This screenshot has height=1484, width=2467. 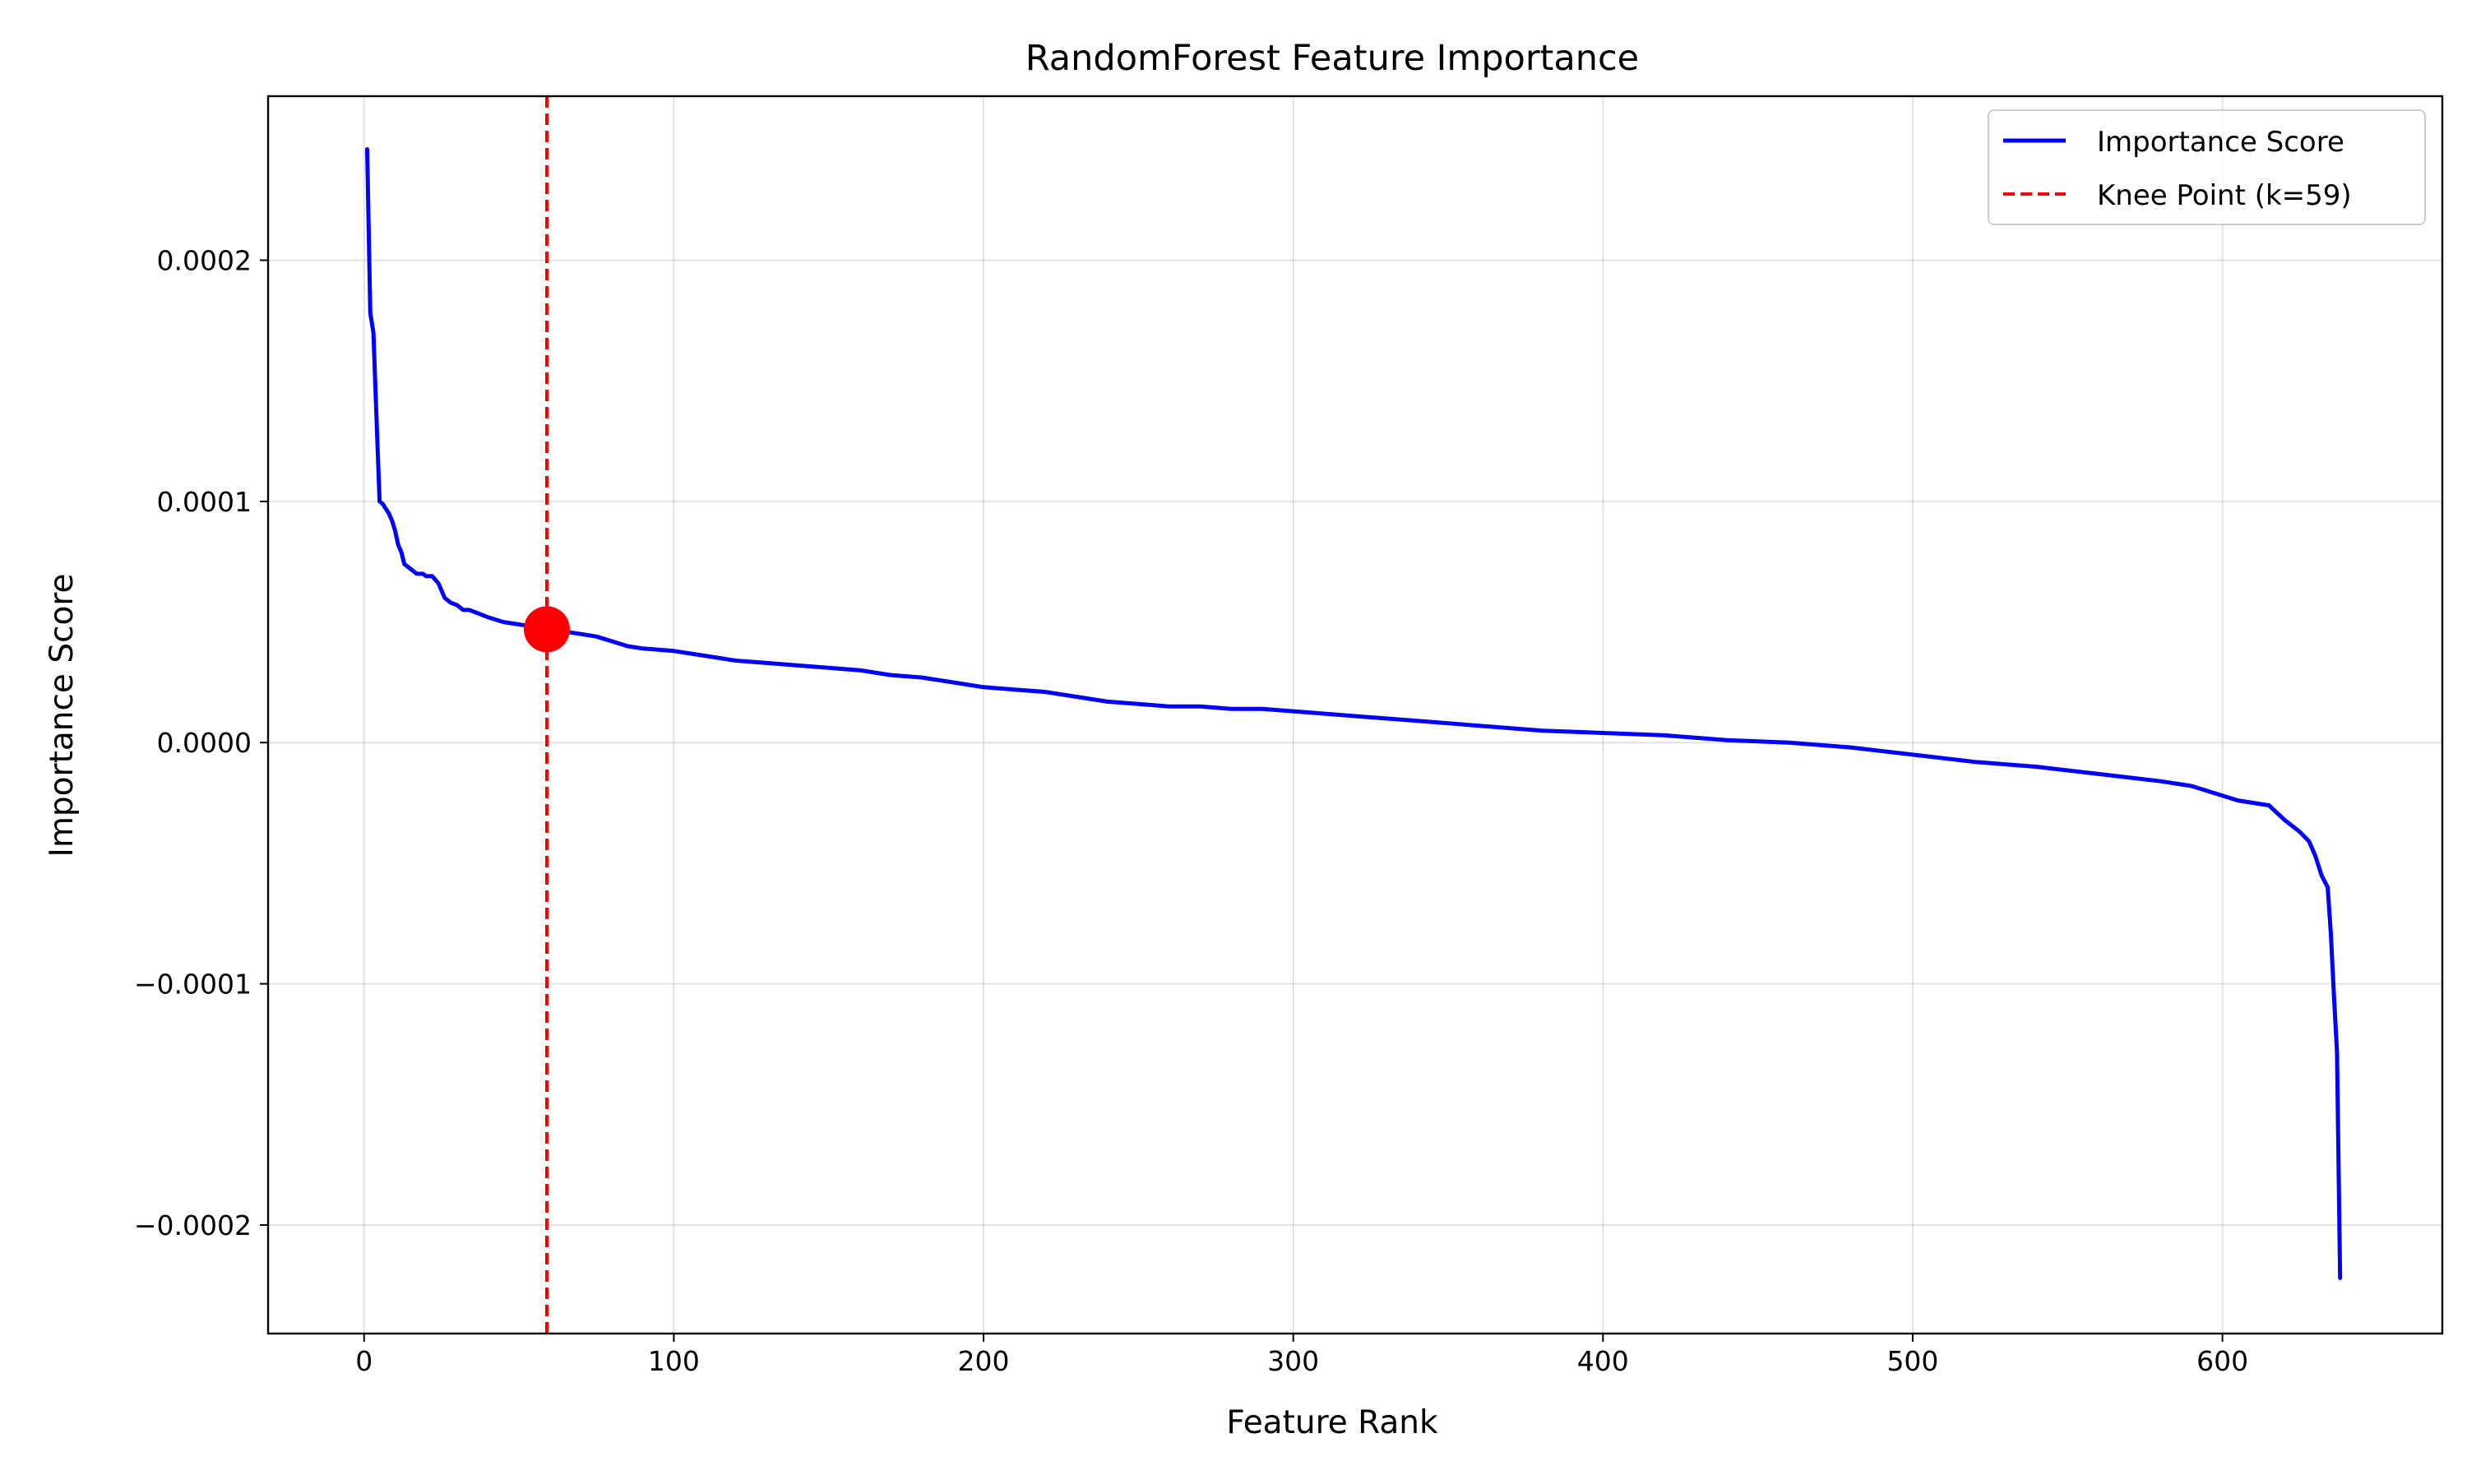 I want to click on x-tick-label: 500, so click(x=1912, y=1361).